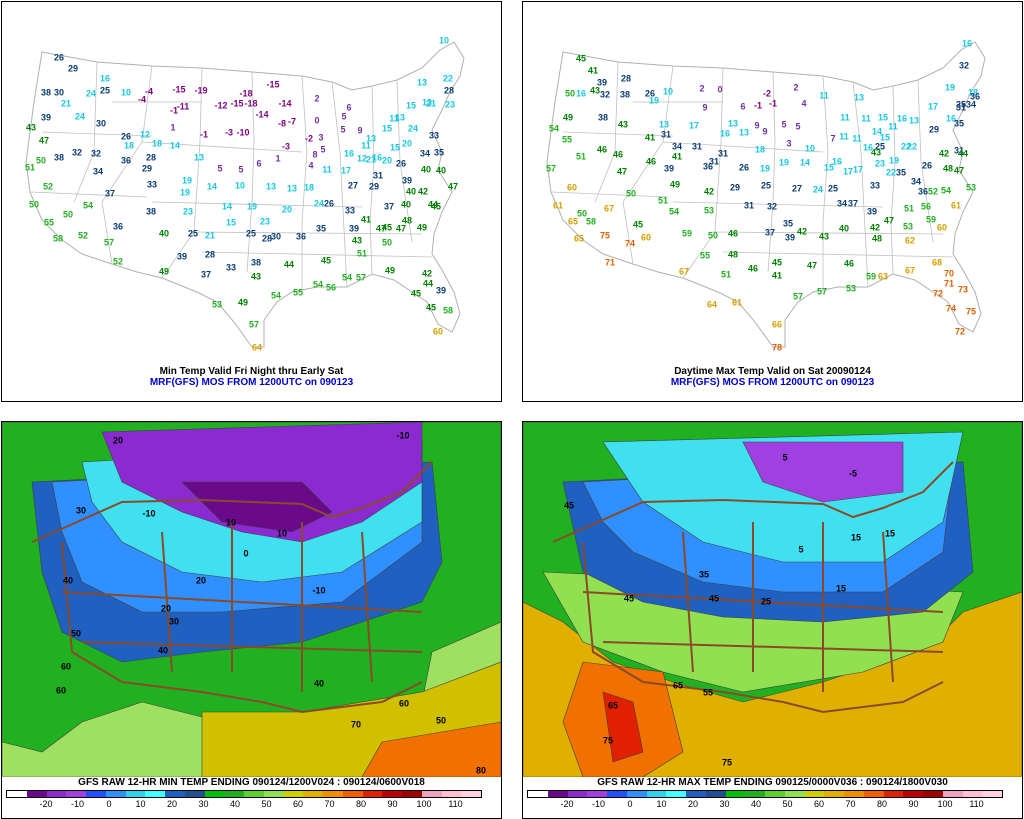  I want to click on max-mos-temp-label: 31, so click(959, 150).